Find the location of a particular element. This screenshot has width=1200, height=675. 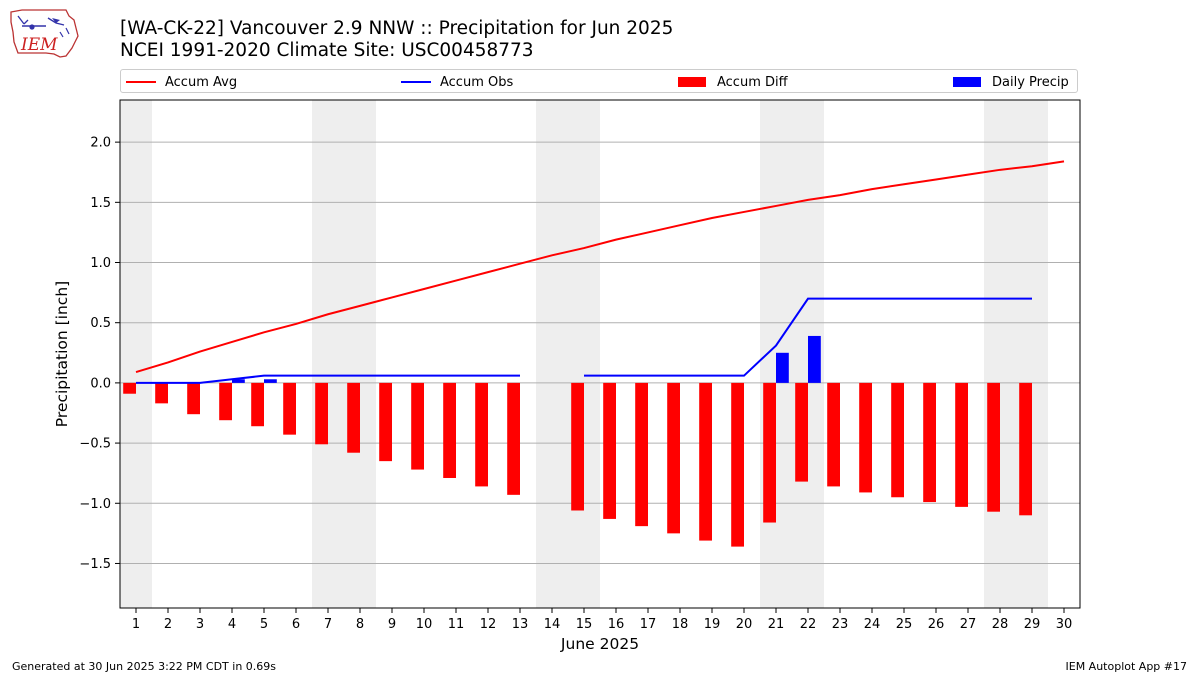

x-tick-label-7: 7 is located at coordinates (328, 624).